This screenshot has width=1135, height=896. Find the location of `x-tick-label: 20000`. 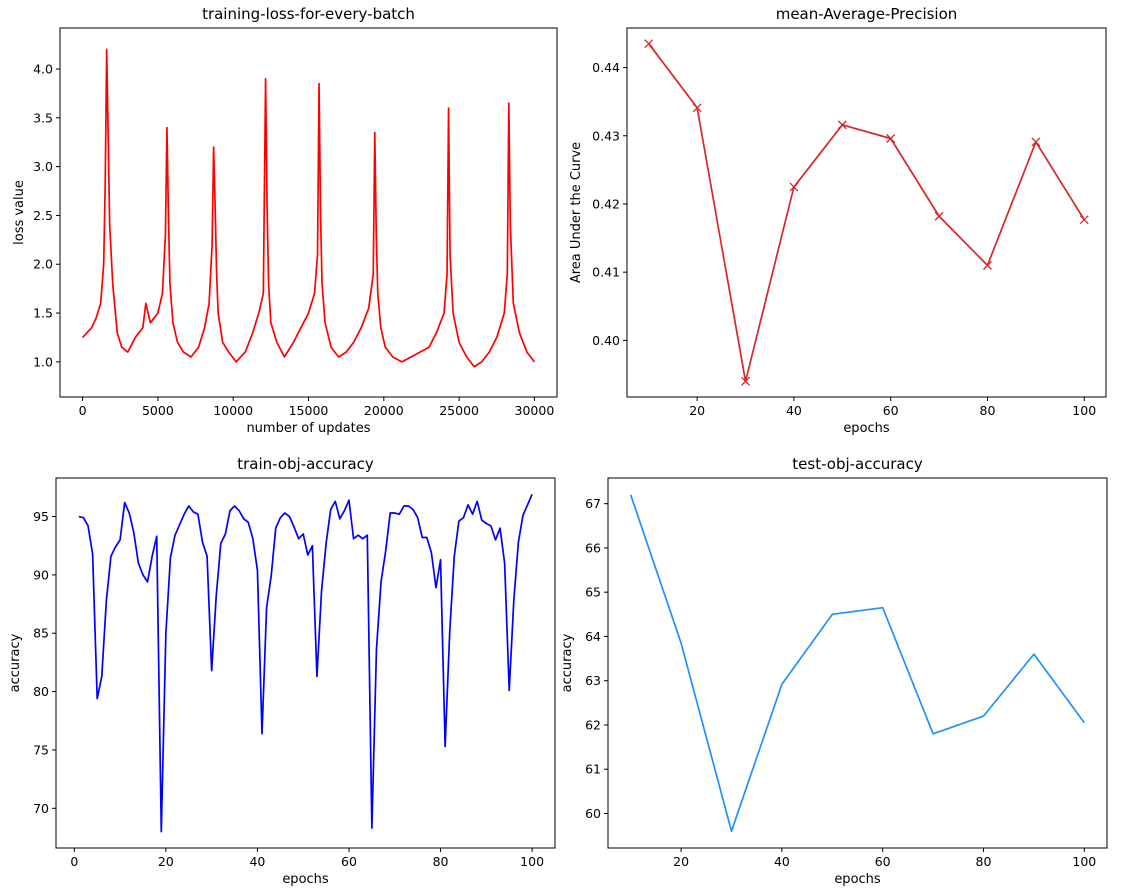

x-tick-label: 20000 is located at coordinates (384, 410).